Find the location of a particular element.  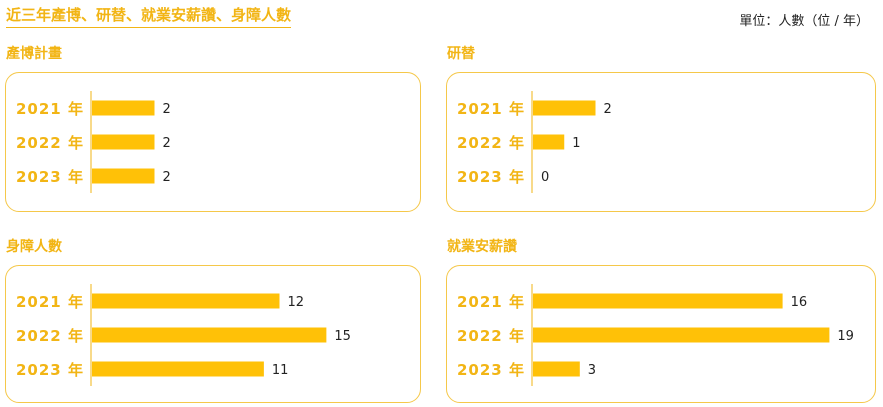

chart-title-employment-subsidy: 就業安薪讚 is located at coordinates (482, 247).